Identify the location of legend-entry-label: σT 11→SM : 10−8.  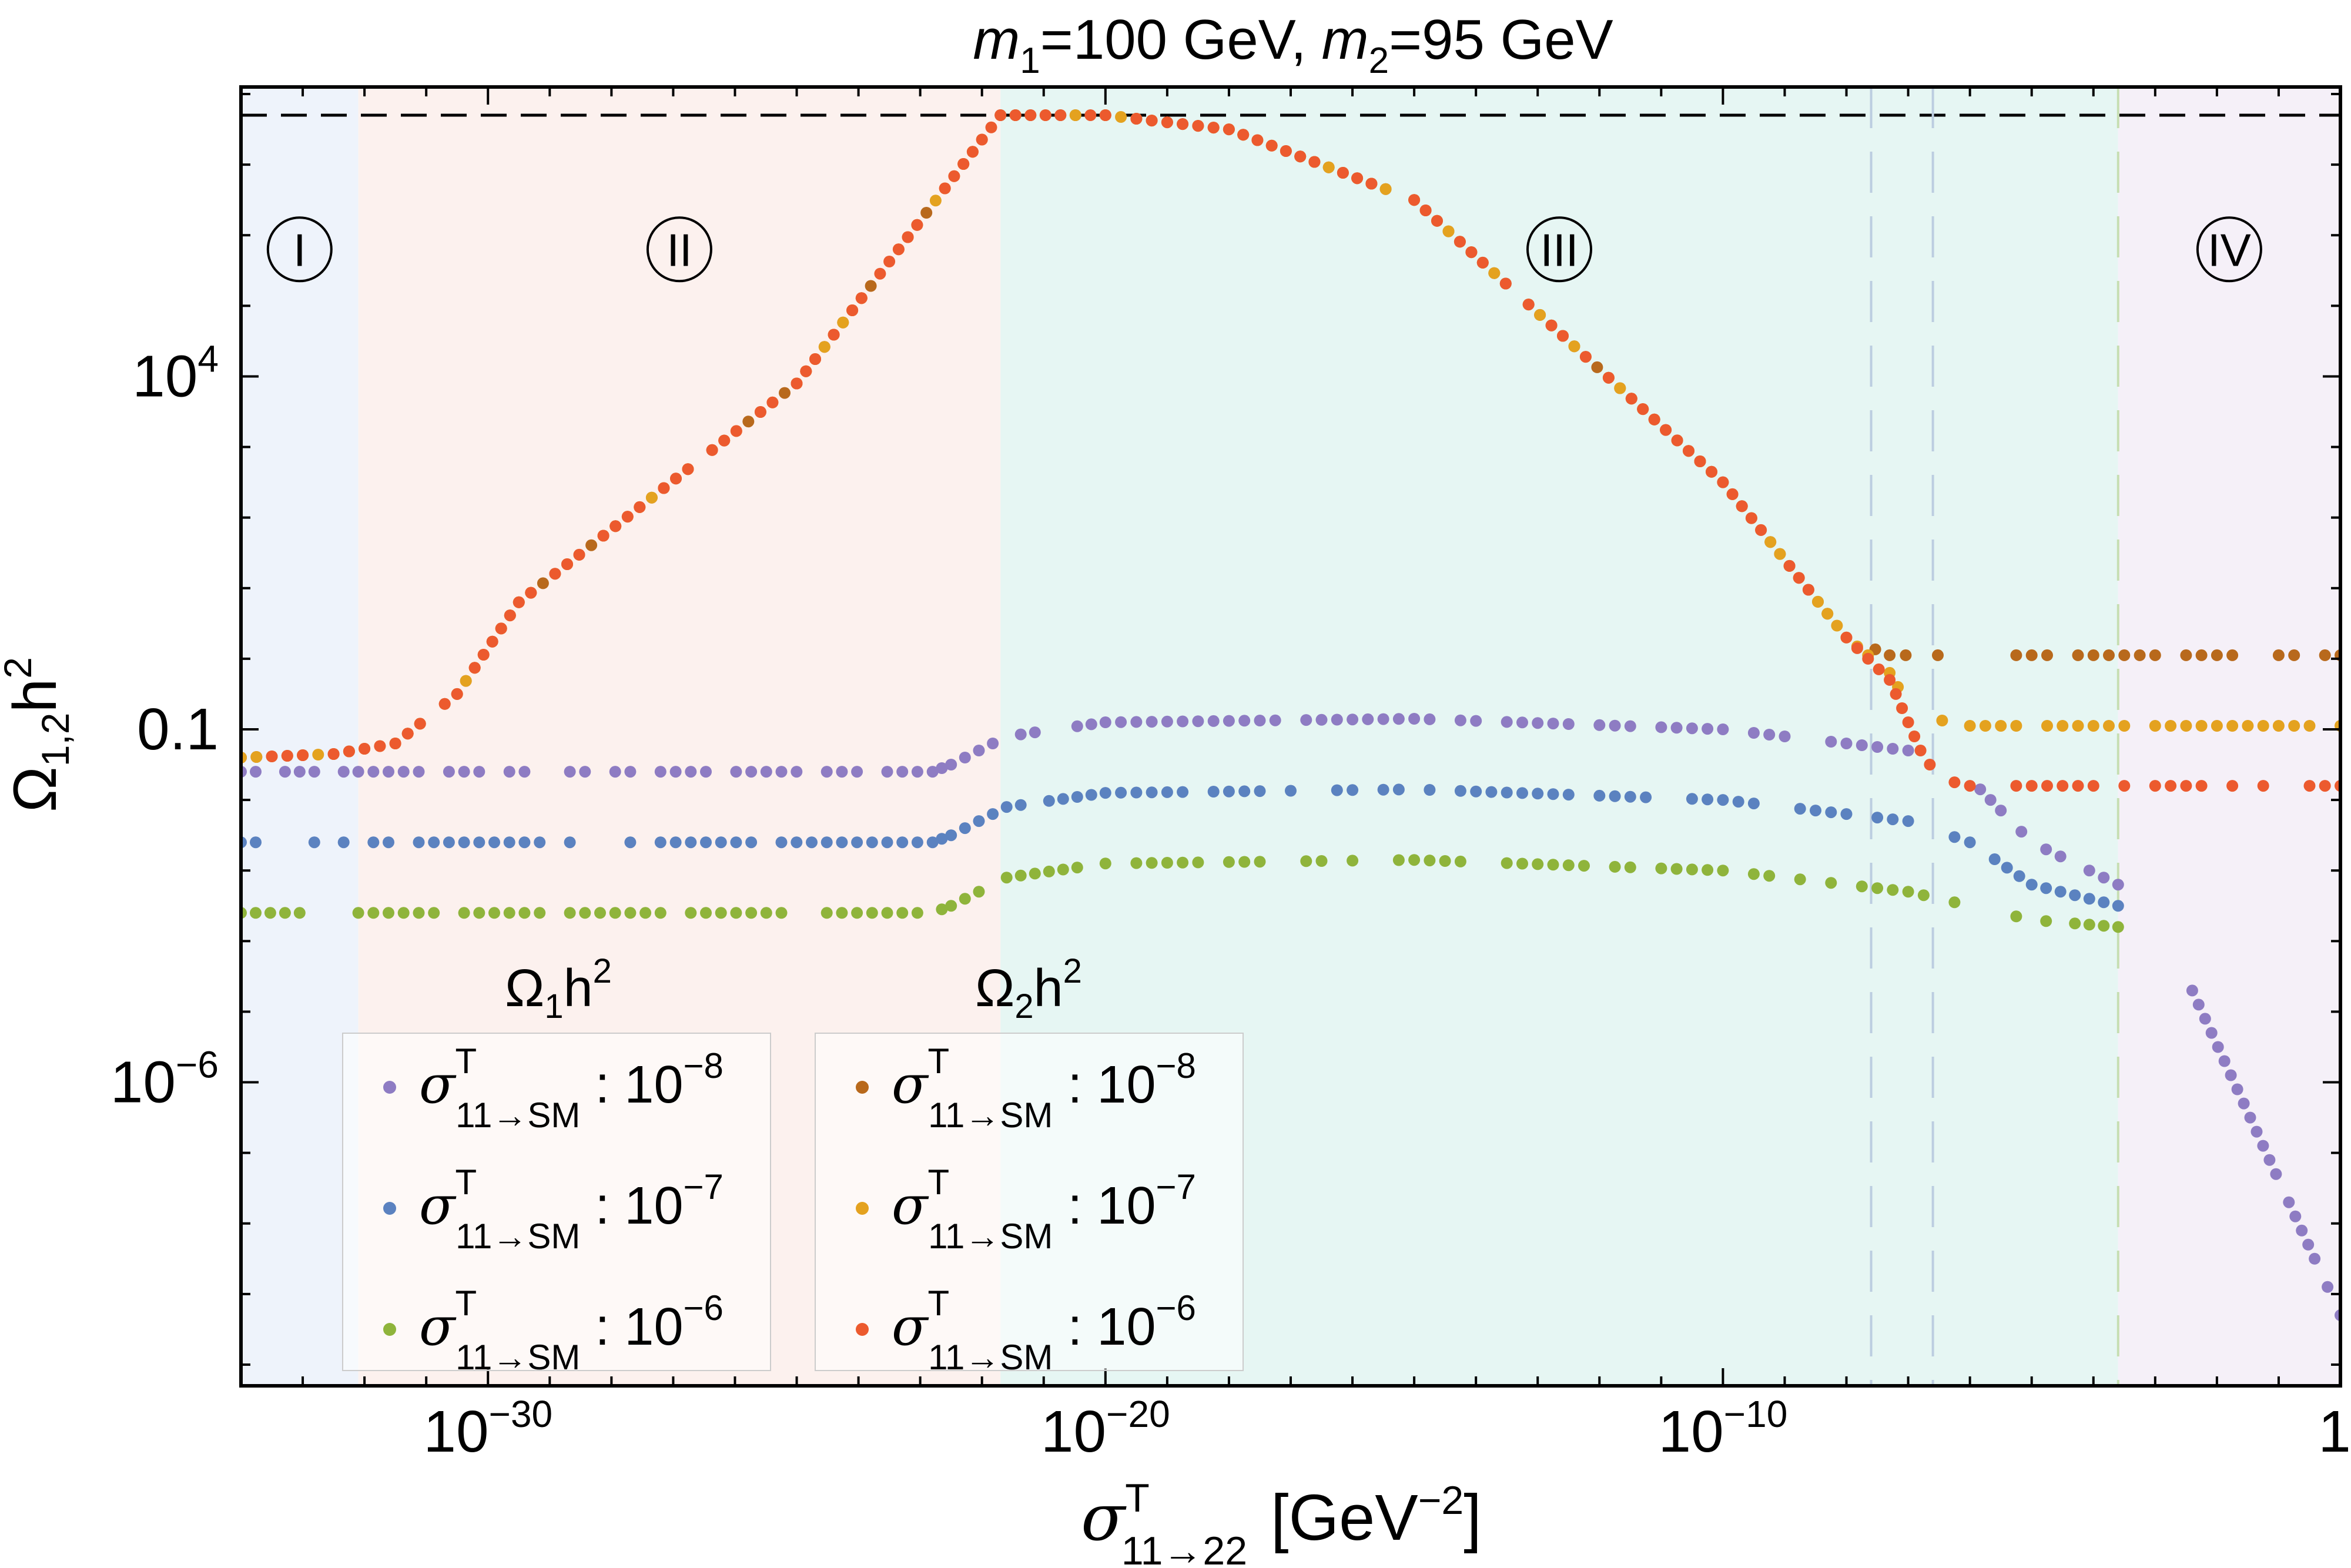
(1044, 1088).